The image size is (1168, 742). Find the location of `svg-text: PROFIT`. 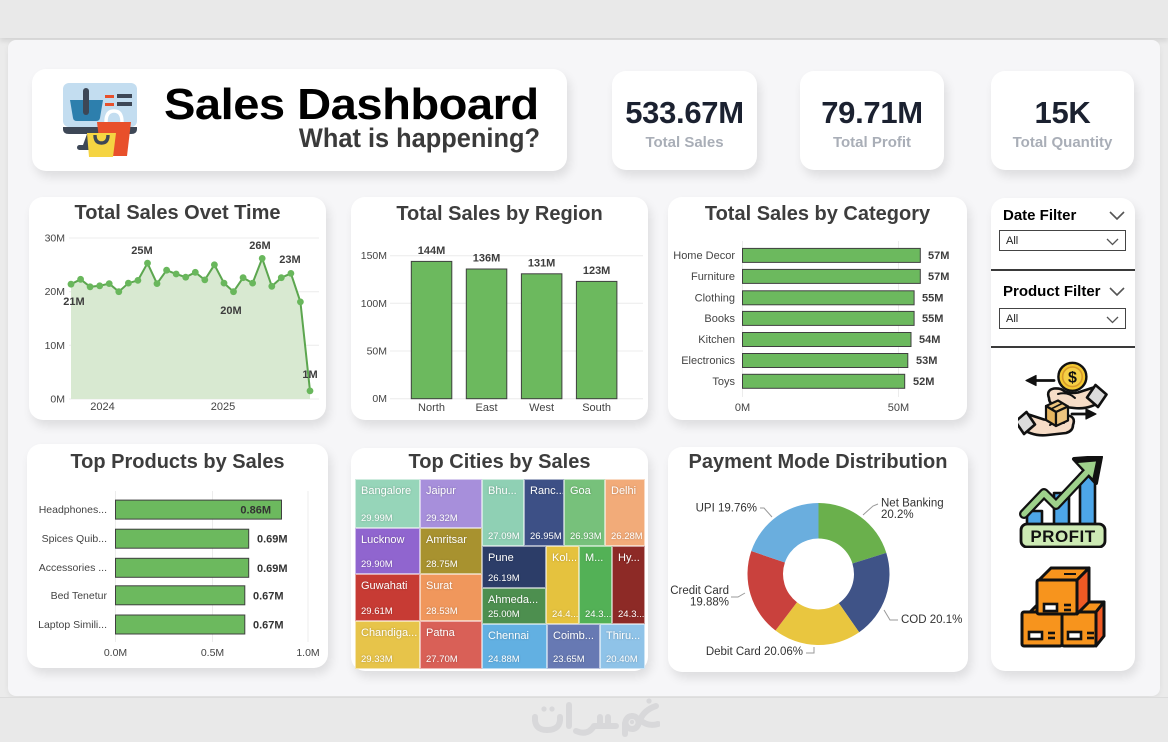

svg-text: PROFIT is located at coordinates (1062, 536).